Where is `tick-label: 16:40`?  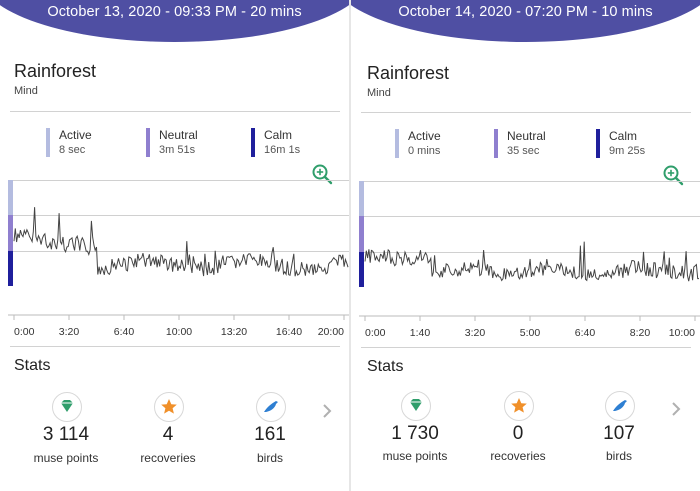 tick-label: 16:40 is located at coordinates (289, 332).